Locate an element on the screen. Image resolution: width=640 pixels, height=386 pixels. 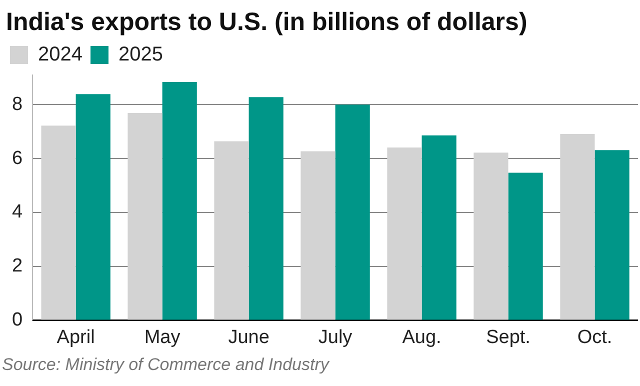
x-tick-label: Sept. is located at coordinates (508, 337).